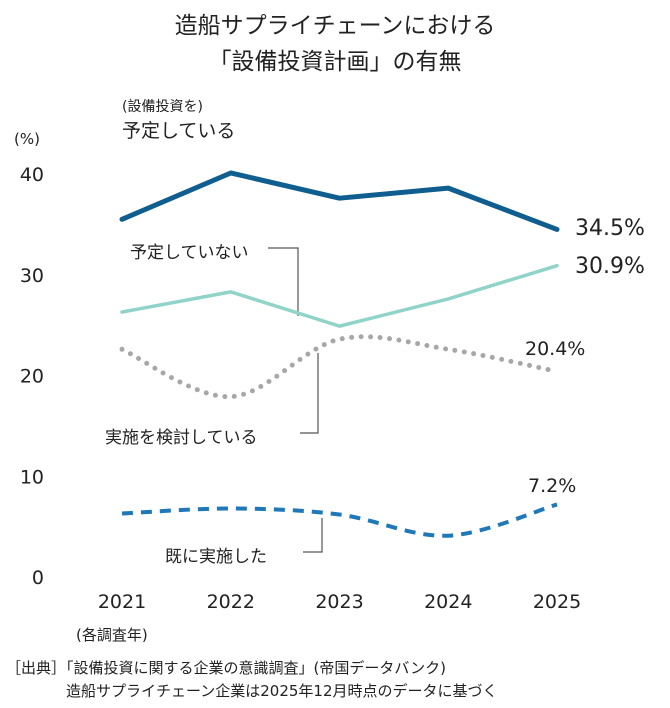  Describe the element at coordinates (112, 635) in the screenshot. I see `x-axis-label: (各調査年)` at that location.